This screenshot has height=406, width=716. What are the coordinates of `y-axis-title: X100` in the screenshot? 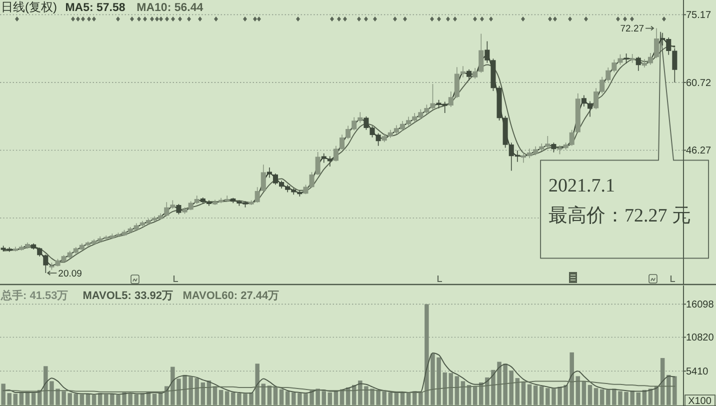 It's located at (700, 401).